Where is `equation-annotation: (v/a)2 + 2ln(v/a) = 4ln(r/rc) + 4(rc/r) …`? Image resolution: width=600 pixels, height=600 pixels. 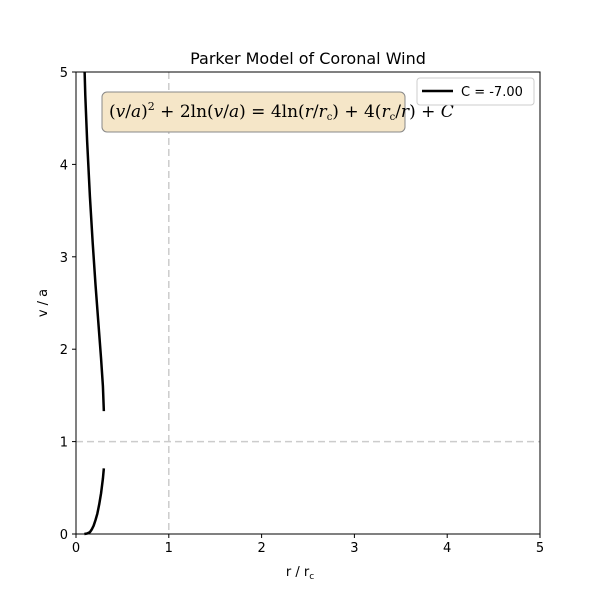
equation-annotation: (v/a)2 + 2ln(v/a) = 4ln(r/rc) + 4(rc/r) … is located at coordinates (277, 112).